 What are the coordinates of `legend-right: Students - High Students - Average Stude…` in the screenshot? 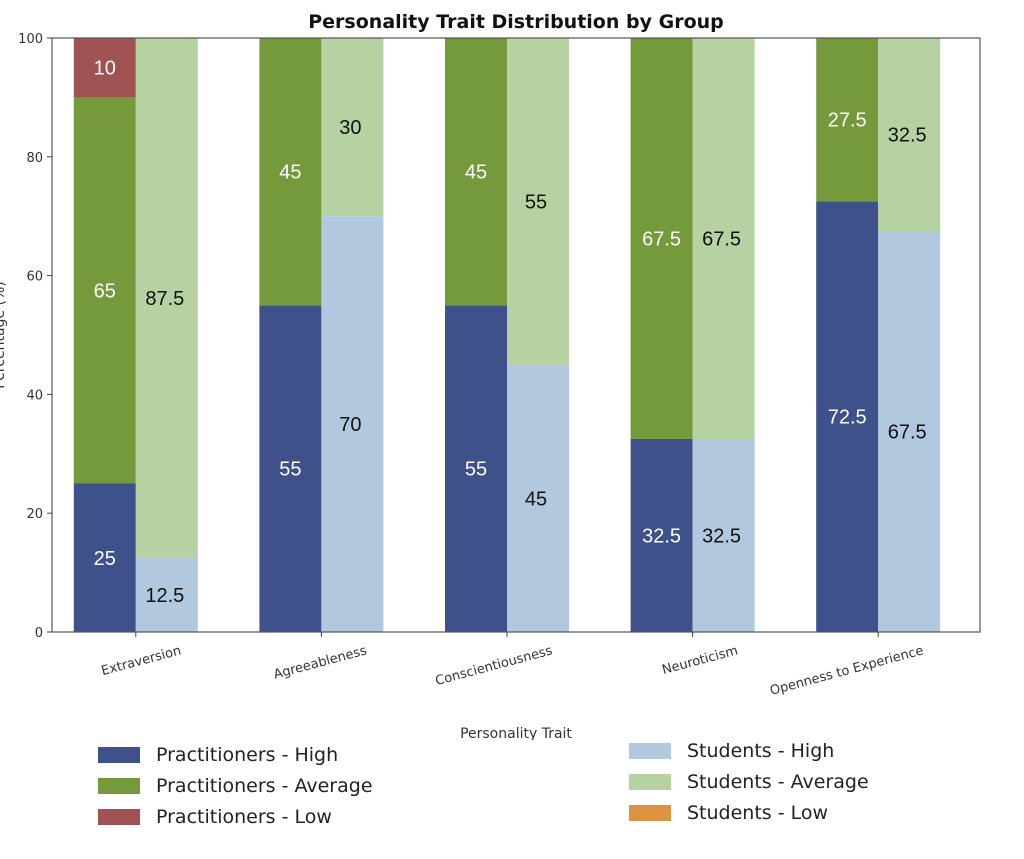 It's located at (749, 781).